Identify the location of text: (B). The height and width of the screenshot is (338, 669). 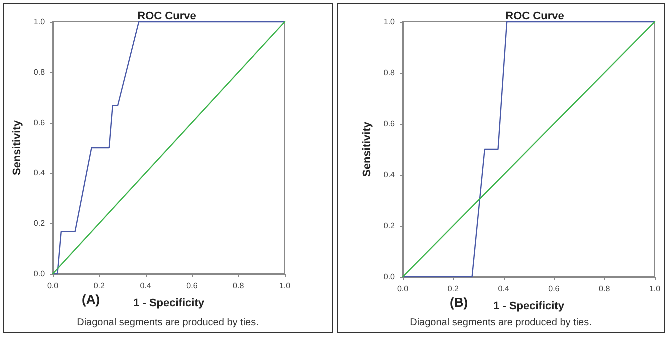
(459, 302).